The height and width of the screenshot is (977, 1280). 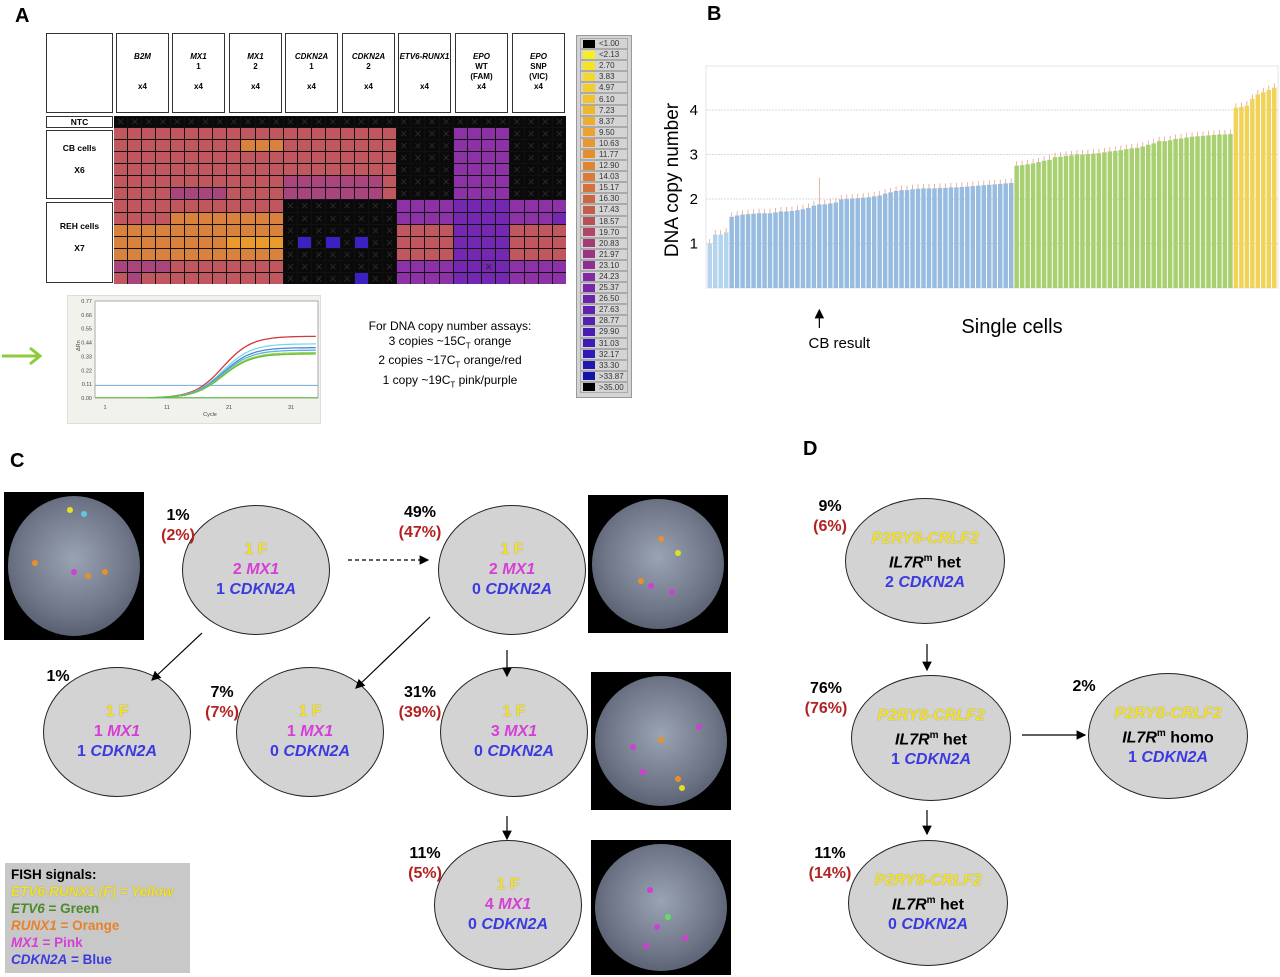 What do you see at coordinates (420, 692) in the screenshot?
I see `percent-observed: 31%` at bounding box center [420, 692].